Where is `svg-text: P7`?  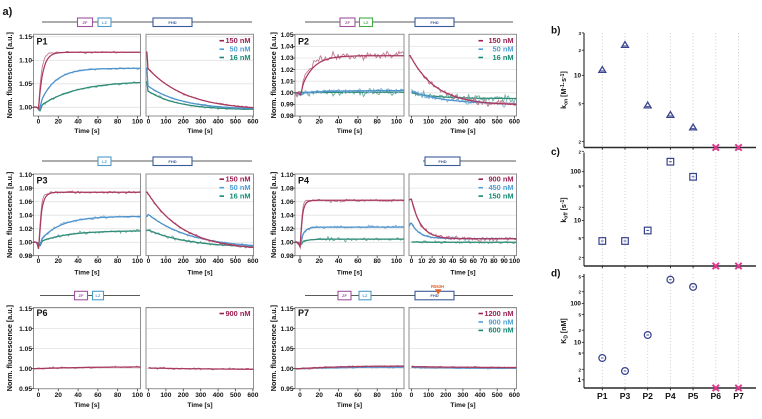 svg-text: P7 is located at coordinates (303, 313).